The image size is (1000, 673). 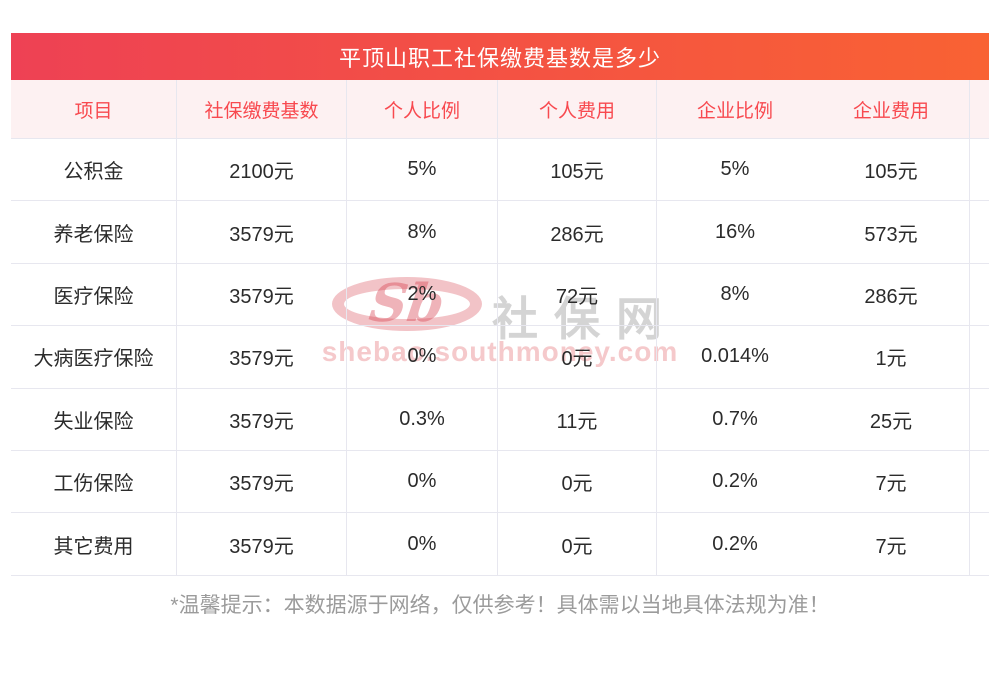 What do you see at coordinates (891, 359) in the screenshot?
I see `table-cell: 1元` at bounding box center [891, 359].